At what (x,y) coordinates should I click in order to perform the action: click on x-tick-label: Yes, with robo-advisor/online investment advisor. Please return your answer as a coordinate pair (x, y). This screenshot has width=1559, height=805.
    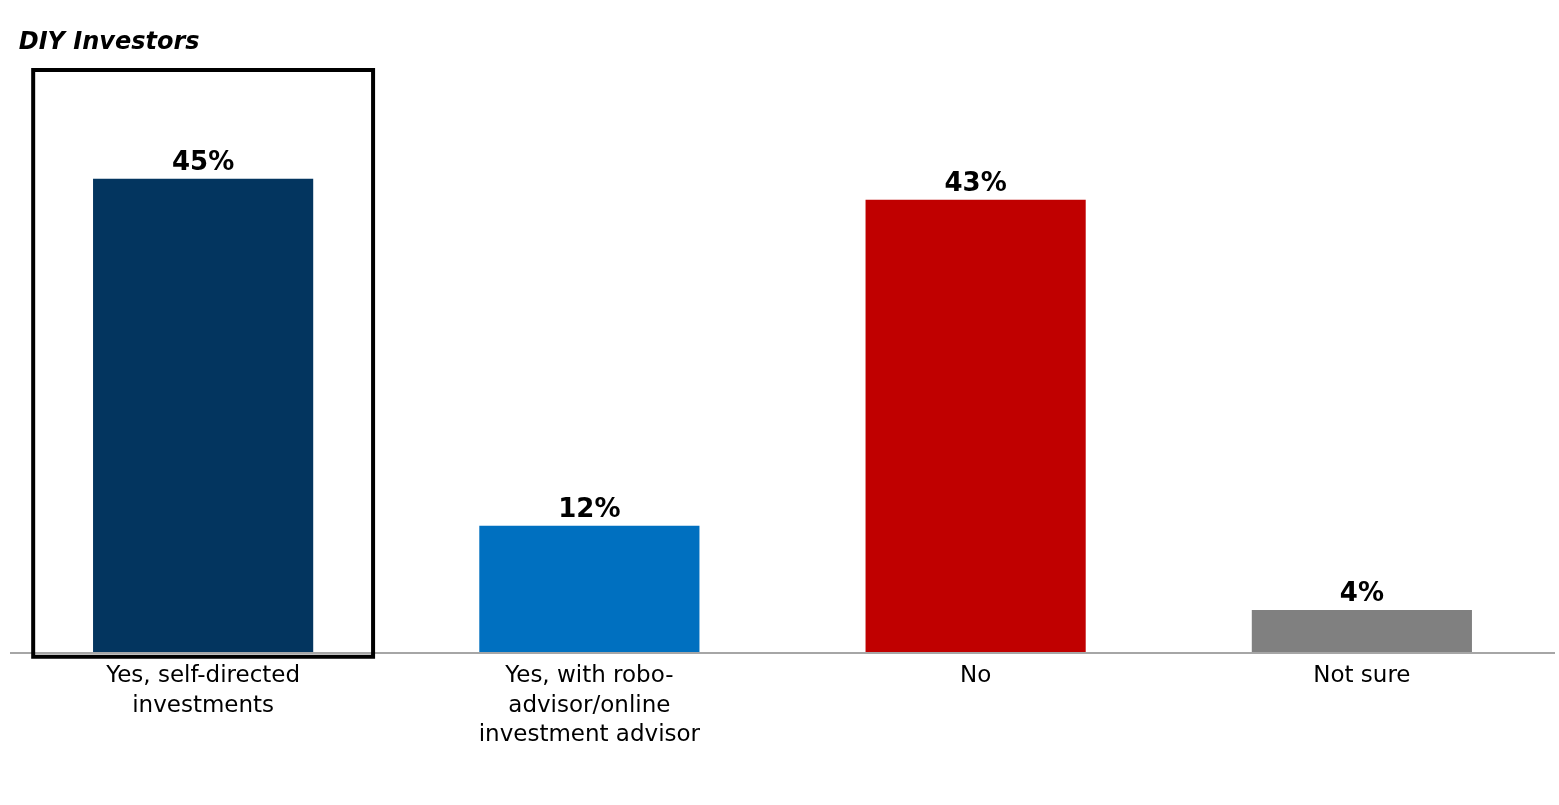
    Looking at the image, I should click on (589, 703).